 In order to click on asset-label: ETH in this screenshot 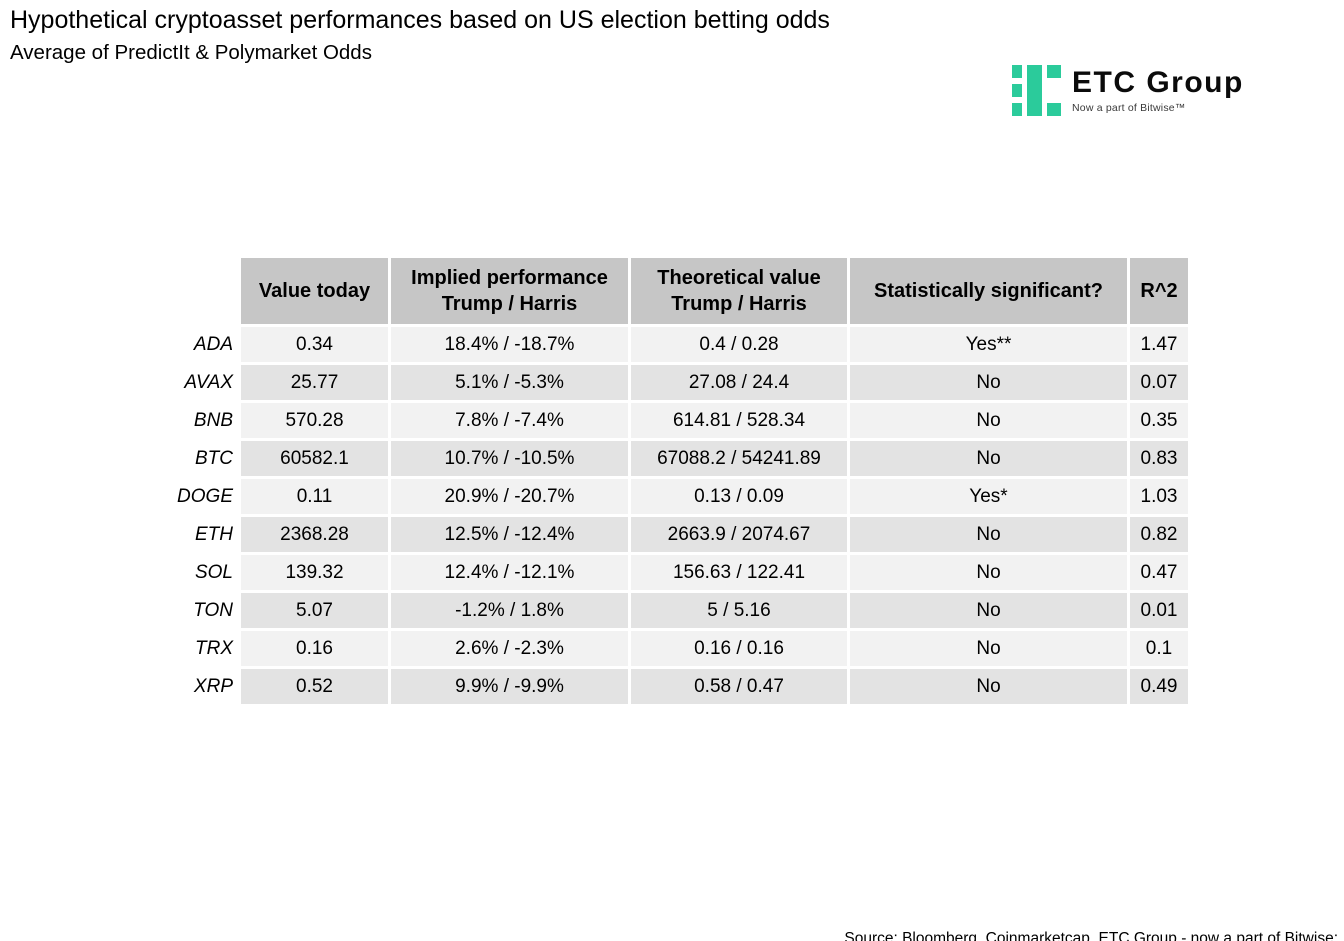, I will do `click(214, 534)`.